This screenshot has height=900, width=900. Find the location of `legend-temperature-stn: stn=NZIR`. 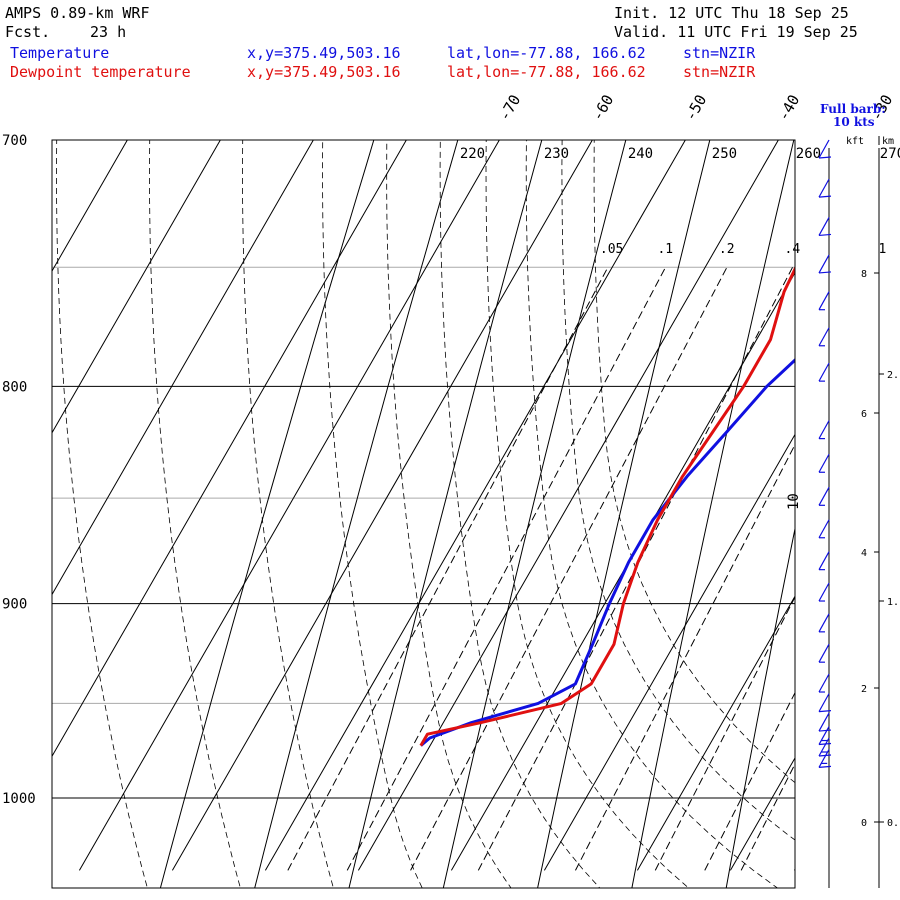

legend-temperature-stn: stn=NZIR is located at coordinates (719, 53).